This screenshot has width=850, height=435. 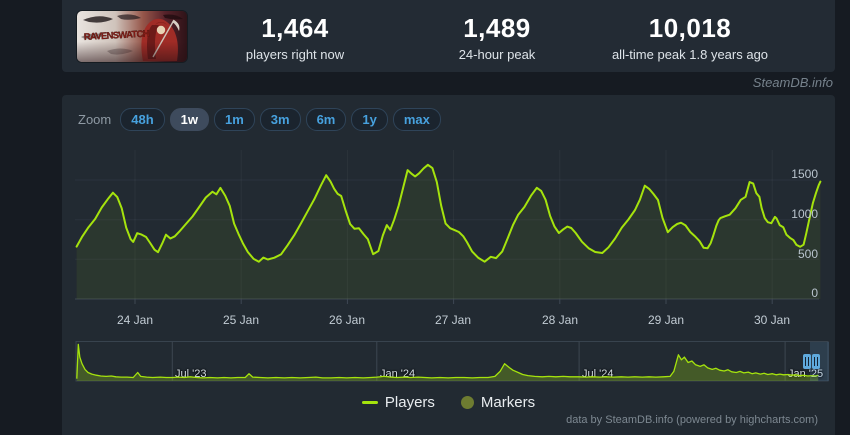 I want to click on game-logo-text: RAVENSWATCH, so click(x=117, y=36).